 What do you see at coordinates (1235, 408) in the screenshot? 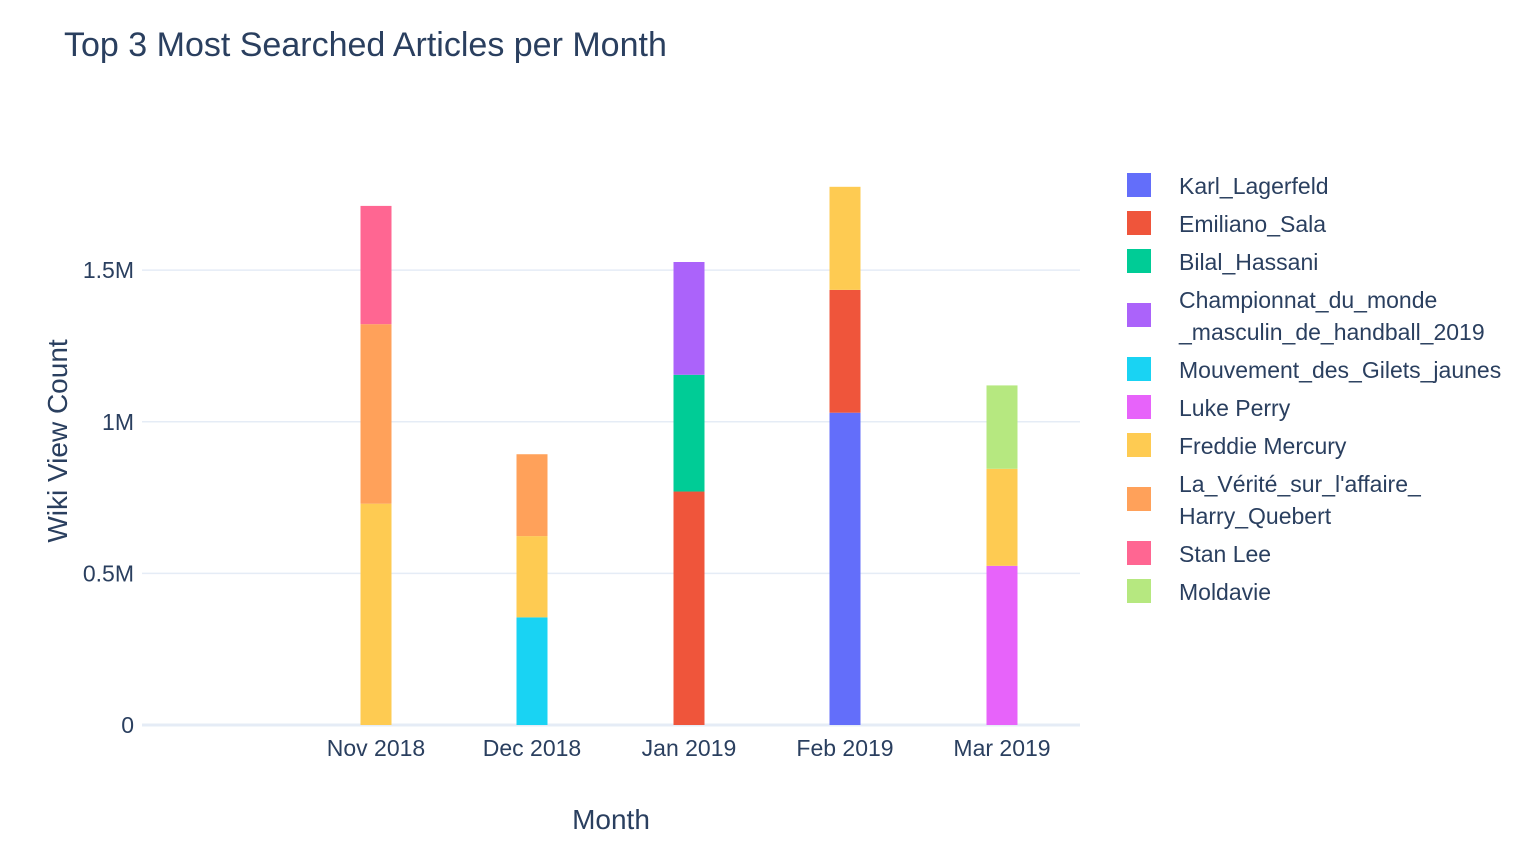
I see `legend-label: Luke Perry` at bounding box center [1235, 408].